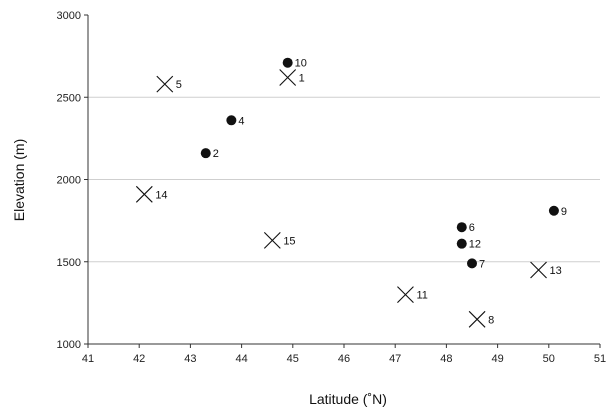 This screenshot has height=414, width=613. Describe the element at coordinates (482, 264) in the screenshot. I see `point-label: 7` at that location.